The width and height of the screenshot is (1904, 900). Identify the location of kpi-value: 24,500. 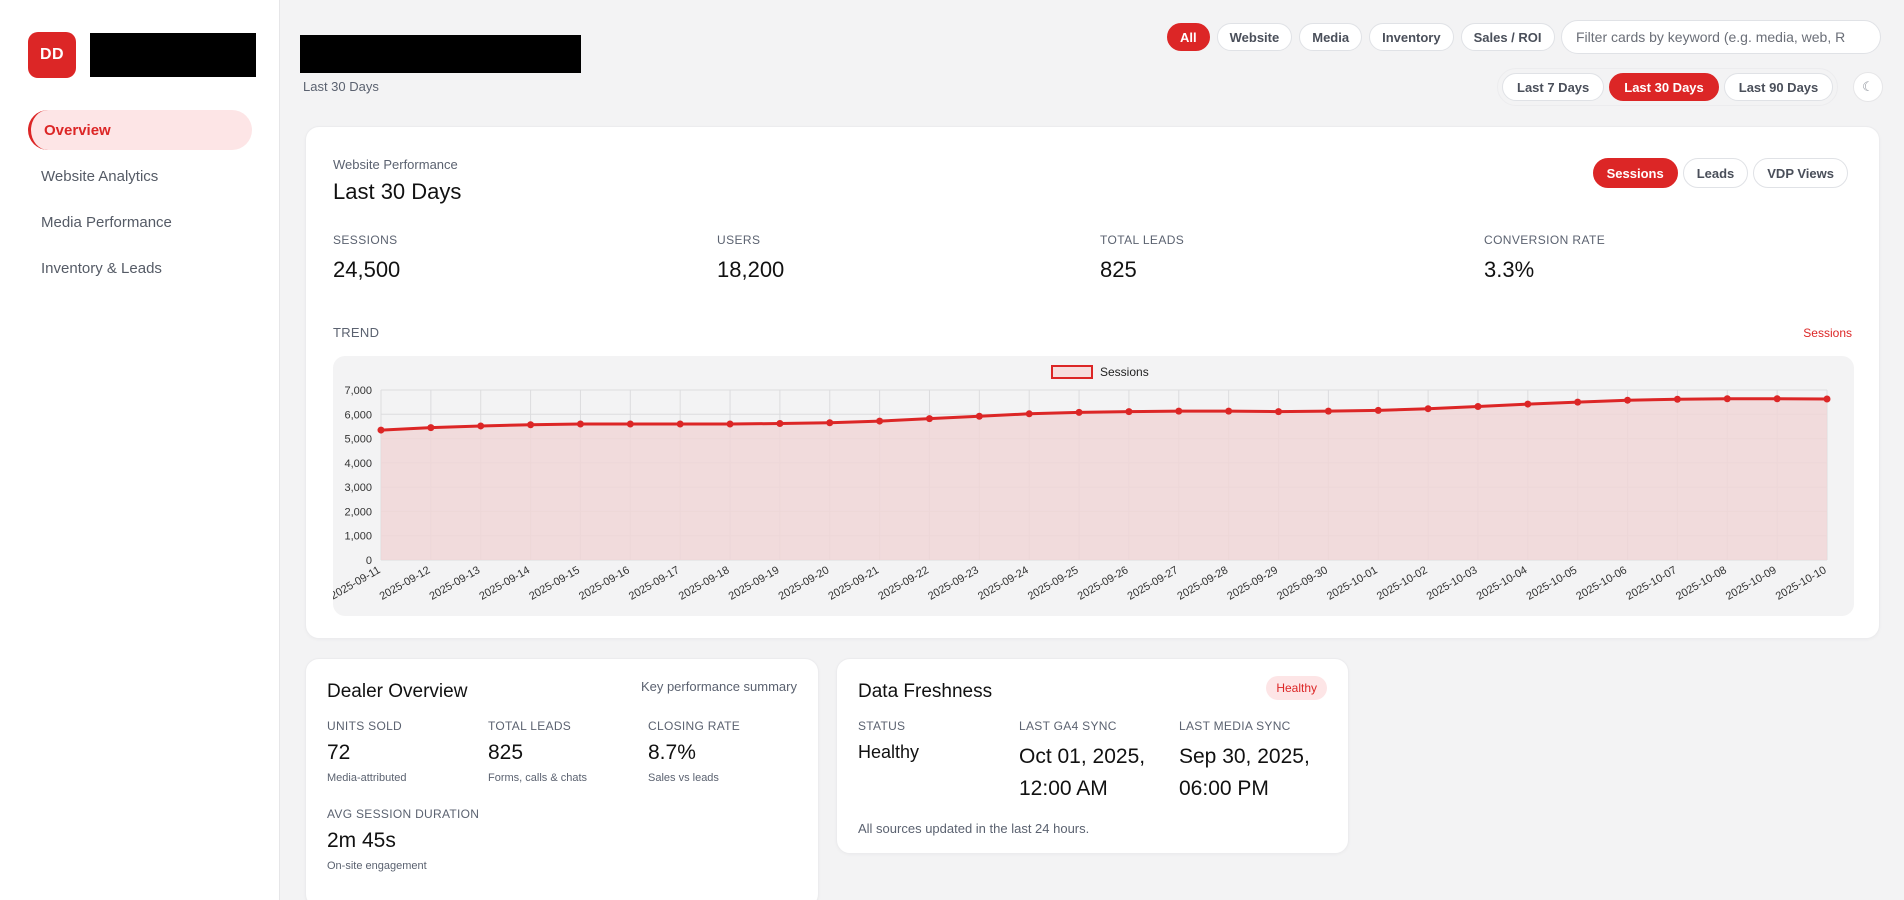
(367, 269).